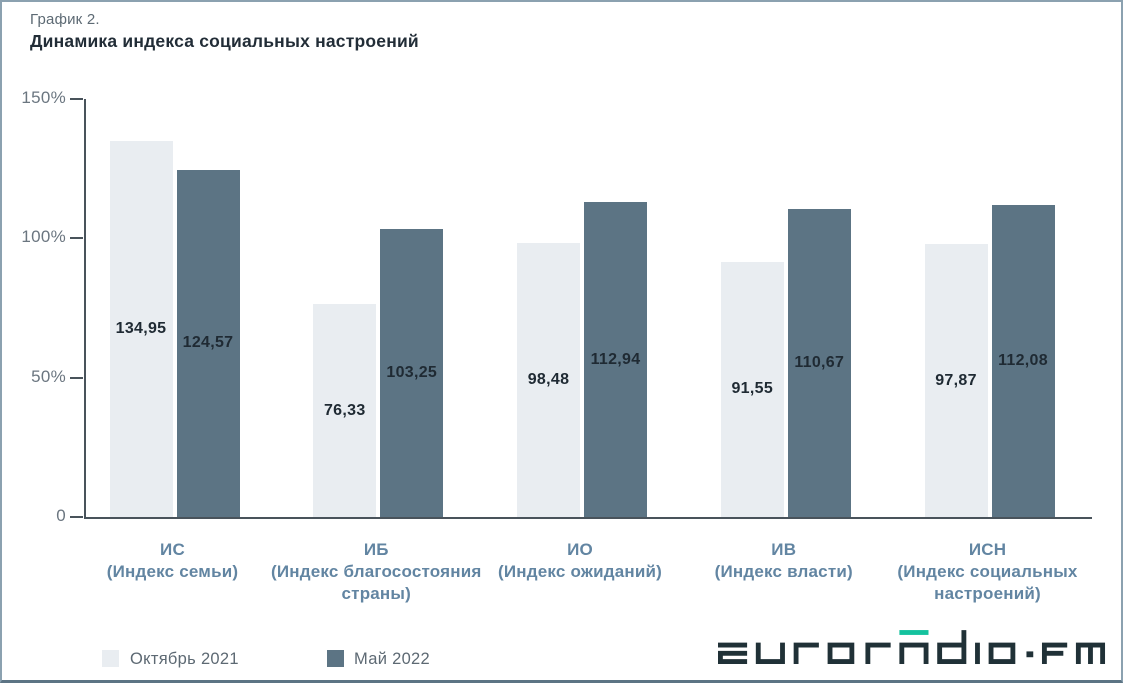  I want to click on bar-value-label: 110,67, so click(819, 362).